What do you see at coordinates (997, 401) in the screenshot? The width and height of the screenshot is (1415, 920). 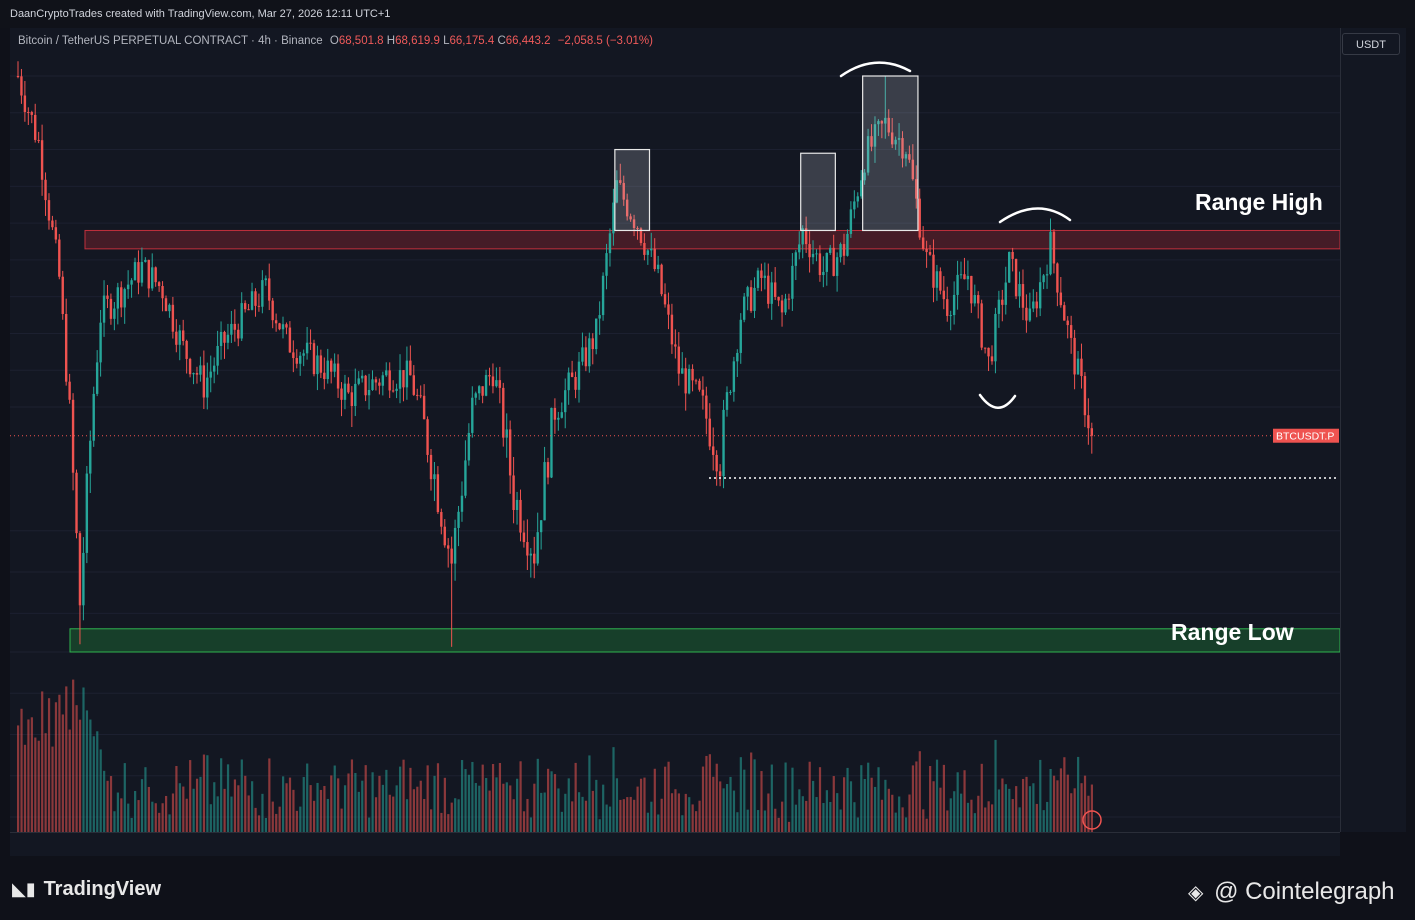 I see `bottom-arc-annotation` at bounding box center [997, 401].